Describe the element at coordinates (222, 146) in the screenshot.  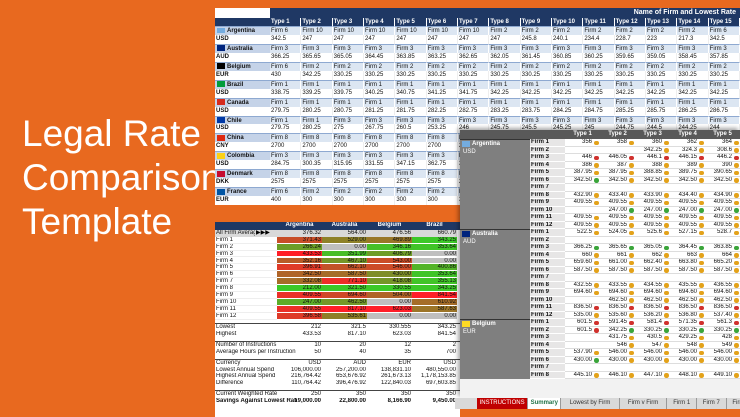
I see `currency: CNY` at that location.